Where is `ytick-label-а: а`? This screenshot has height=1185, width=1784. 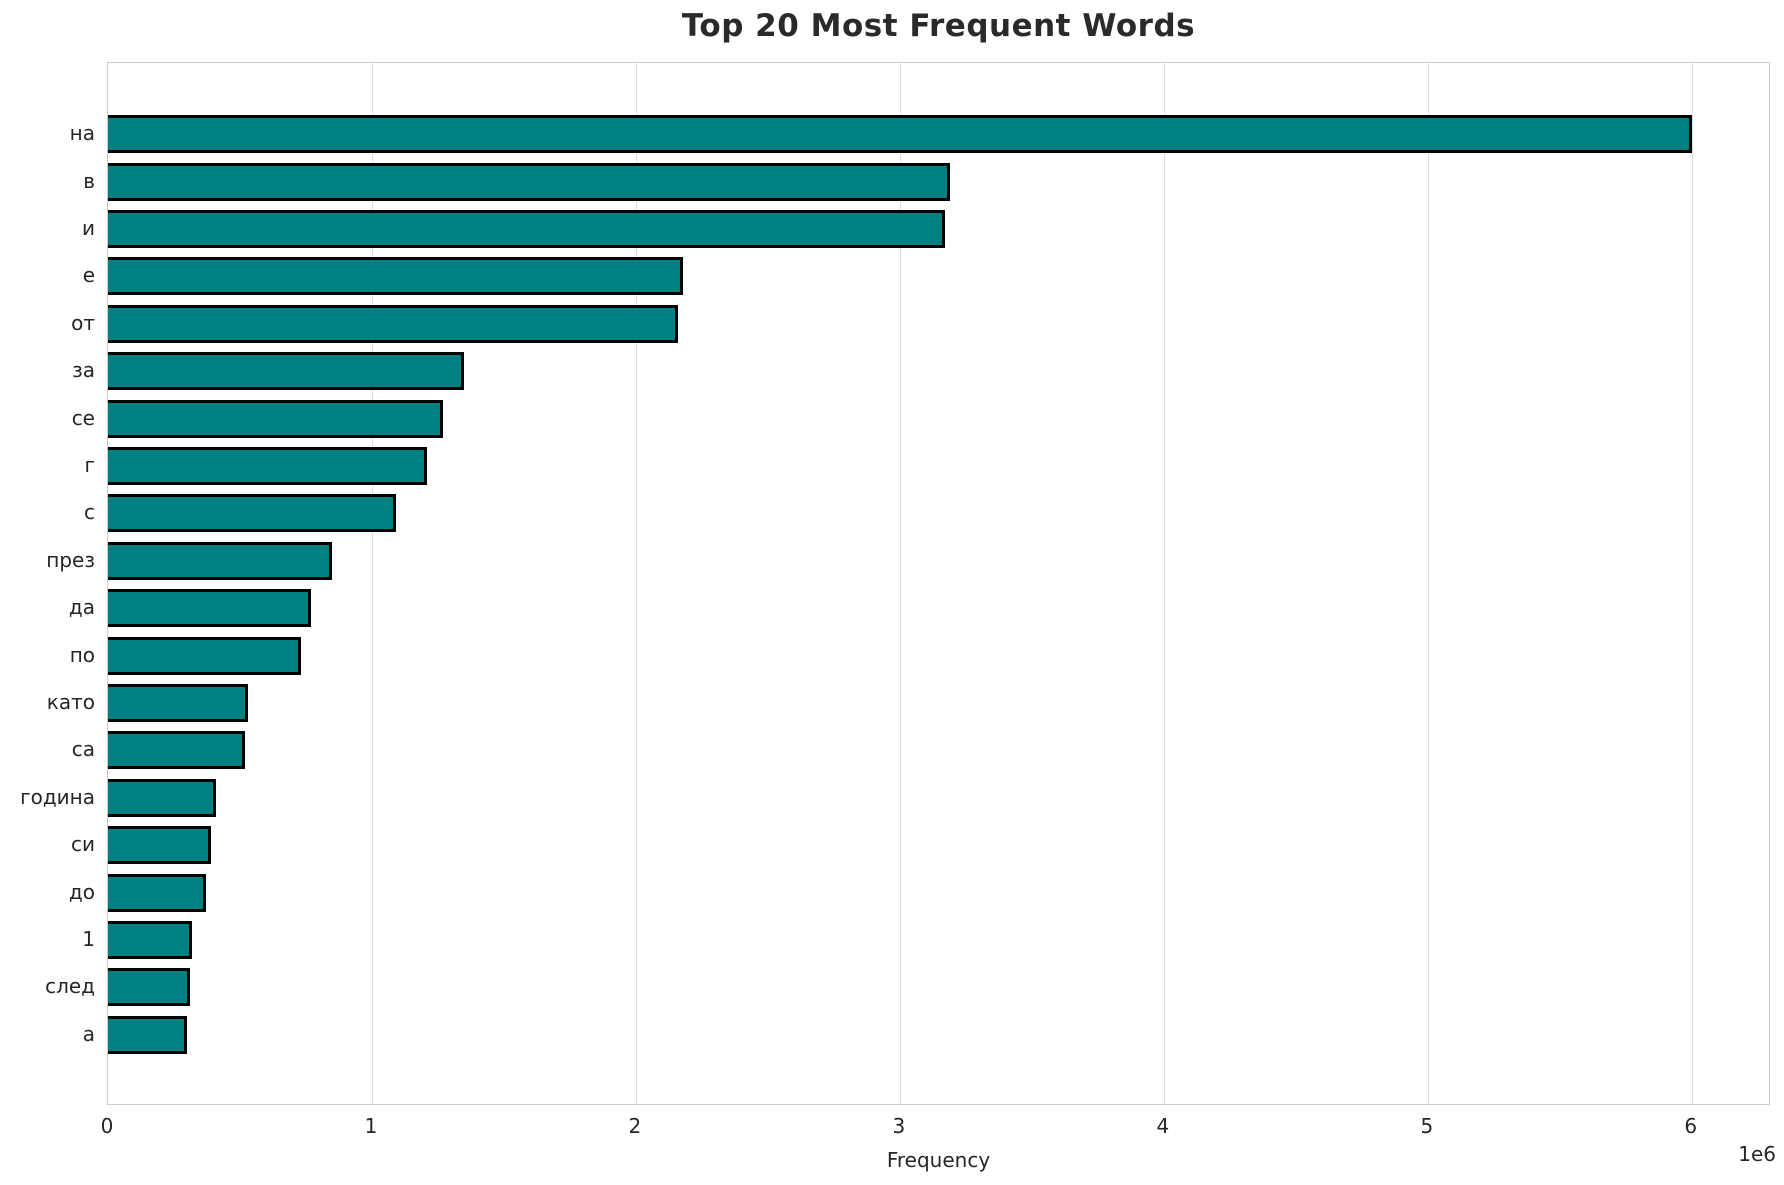 ytick-label-а: а is located at coordinates (88, 1033).